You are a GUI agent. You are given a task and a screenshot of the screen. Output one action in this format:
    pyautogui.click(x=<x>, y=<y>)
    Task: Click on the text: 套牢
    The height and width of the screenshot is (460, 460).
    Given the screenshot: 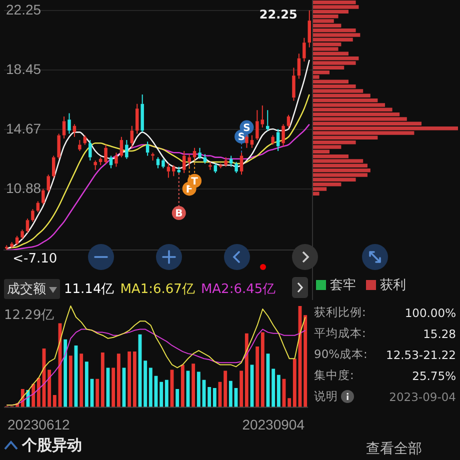 What is the action you would take?
    pyautogui.click(x=343, y=285)
    